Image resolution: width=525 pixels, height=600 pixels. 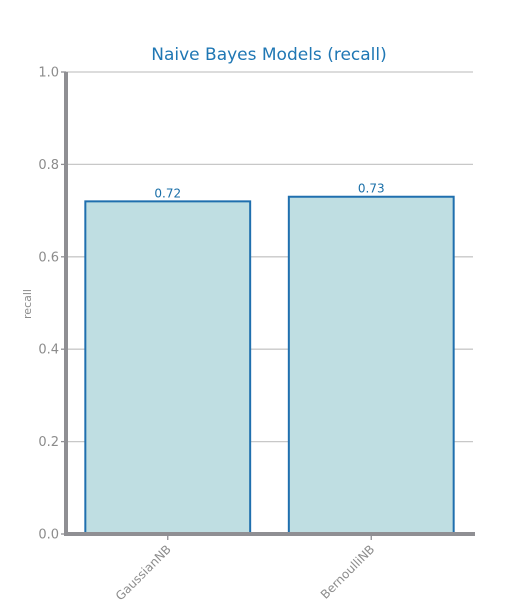 I want to click on chart-title: Naive Bayes Models (recall), so click(x=269, y=55).